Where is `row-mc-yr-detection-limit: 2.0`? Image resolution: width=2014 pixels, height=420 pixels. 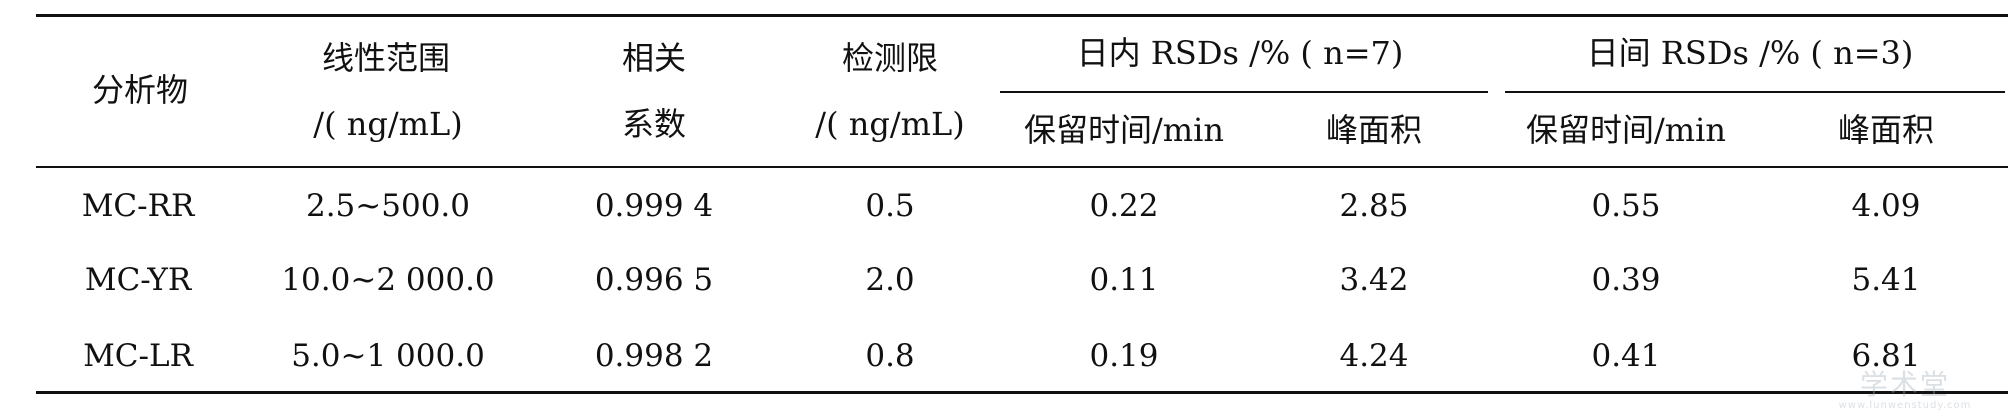 row-mc-yr-detection-limit: 2.0 is located at coordinates (890, 280).